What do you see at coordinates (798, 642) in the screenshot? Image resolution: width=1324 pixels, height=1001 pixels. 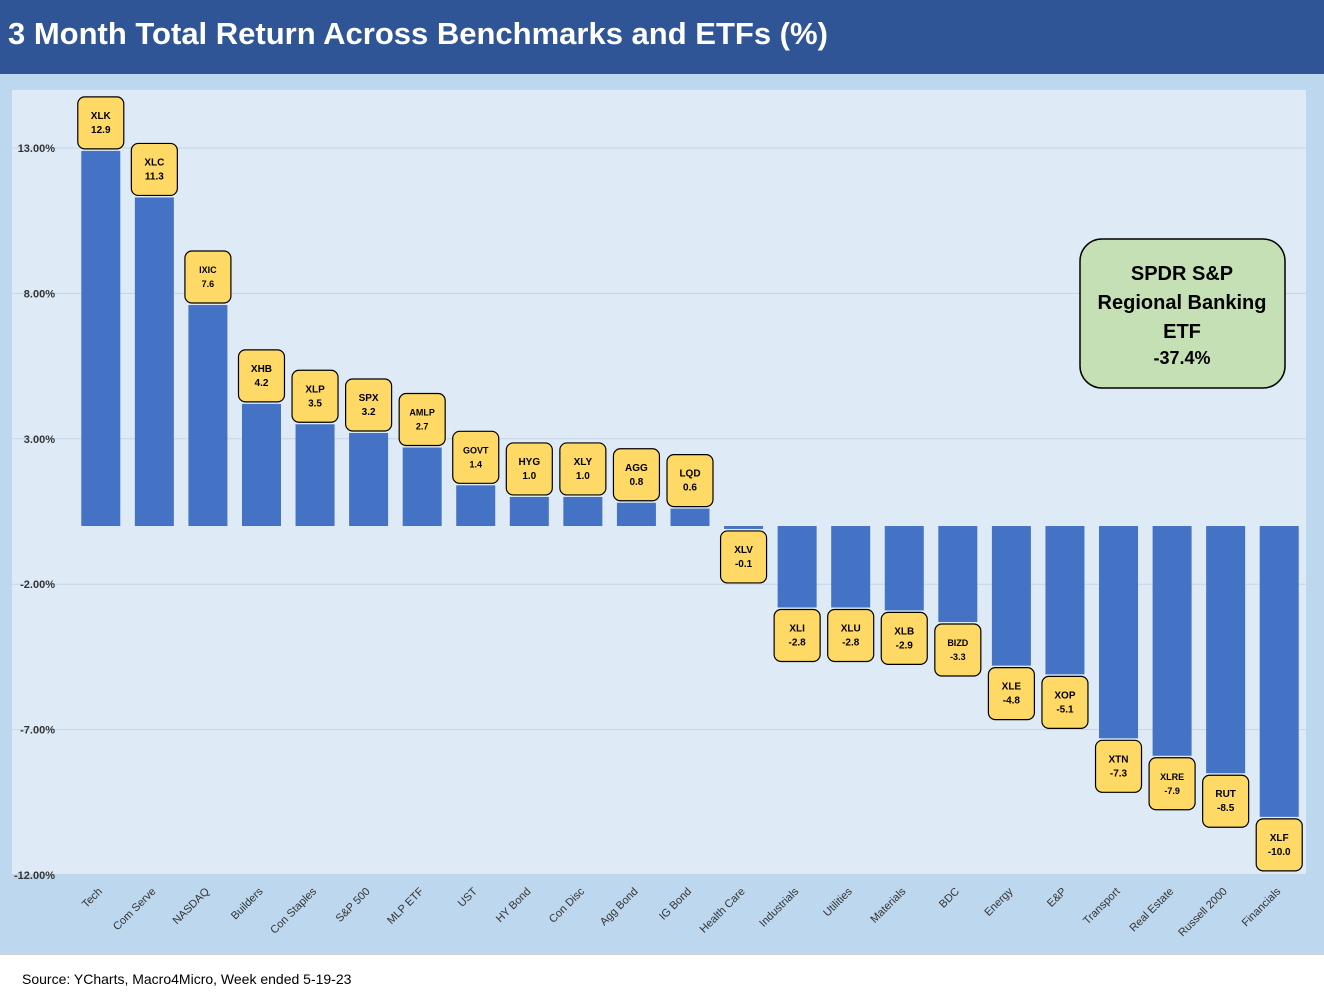 I see `data-label-value: -2.8` at bounding box center [798, 642].